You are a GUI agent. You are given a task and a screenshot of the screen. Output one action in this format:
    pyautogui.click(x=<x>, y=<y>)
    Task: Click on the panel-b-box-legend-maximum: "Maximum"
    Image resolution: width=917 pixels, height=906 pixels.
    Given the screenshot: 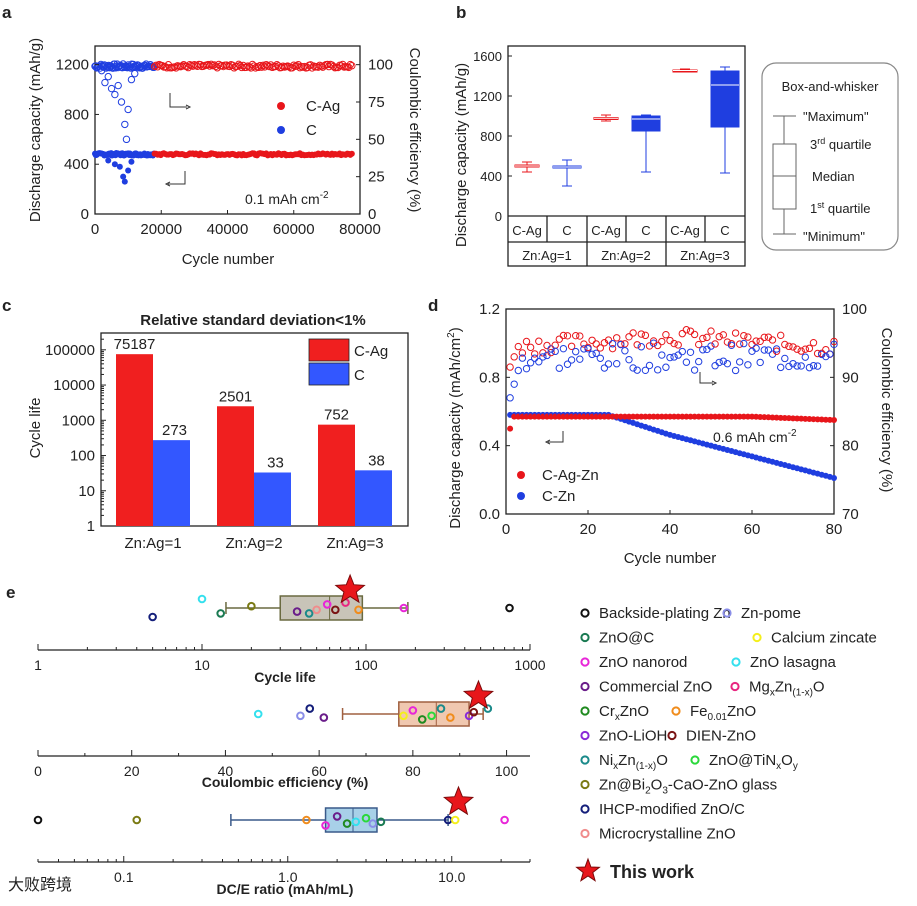 What is the action you would take?
    pyautogui.click(x=836, y=116)
    